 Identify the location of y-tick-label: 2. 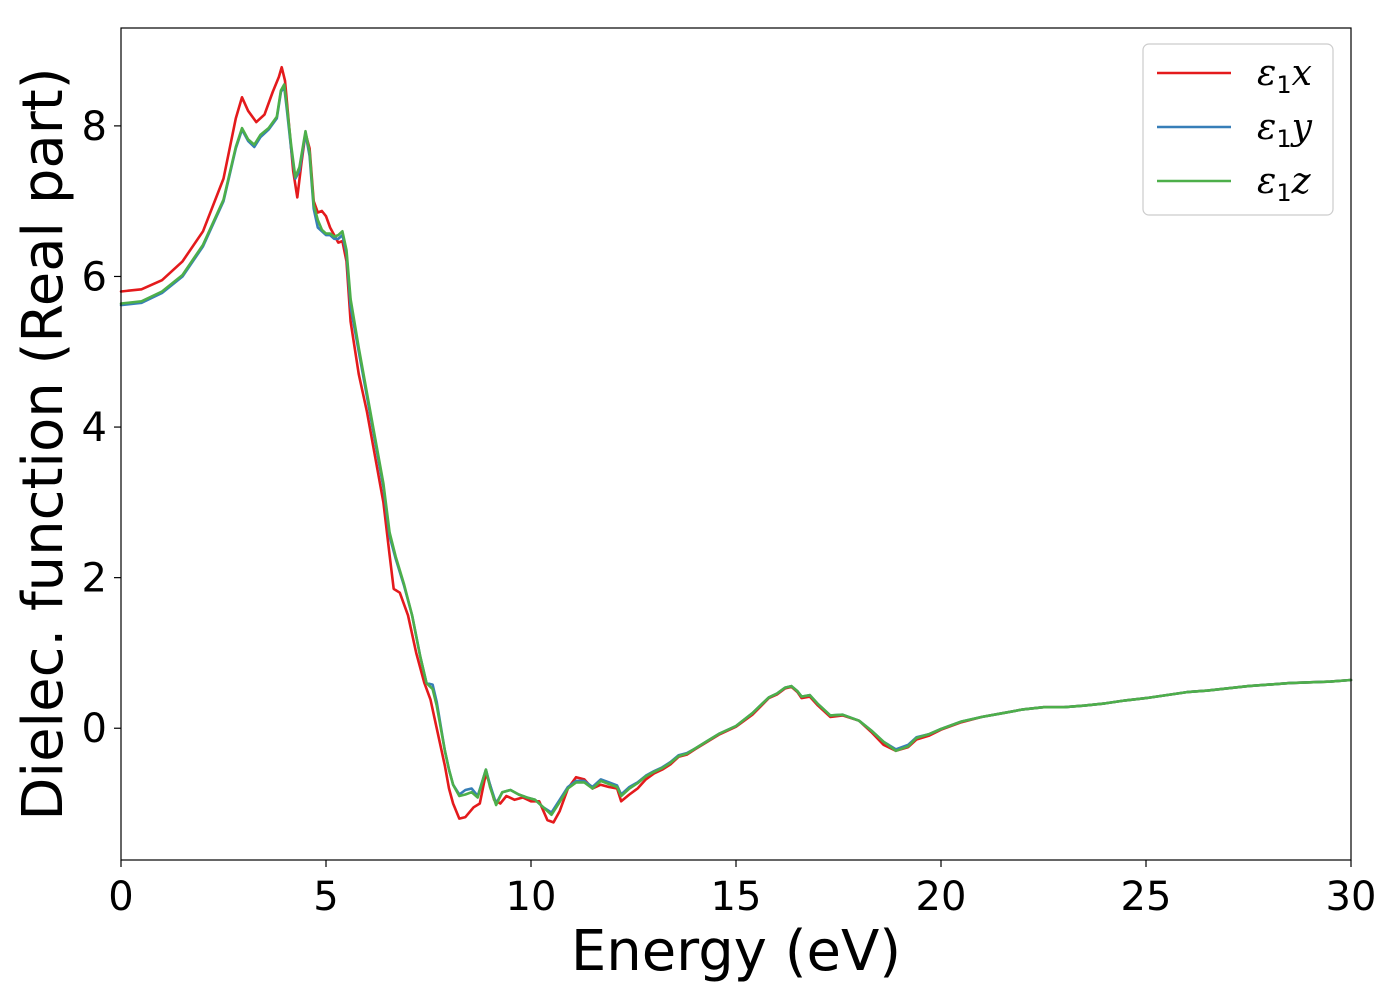
(94, 579).